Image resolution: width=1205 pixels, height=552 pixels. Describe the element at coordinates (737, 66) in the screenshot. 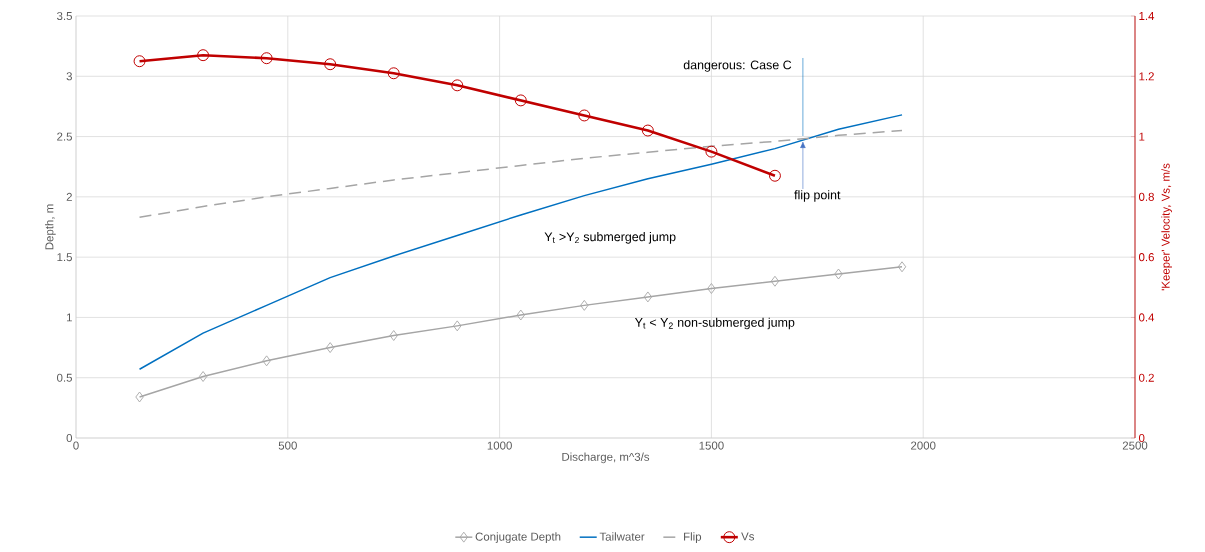

I see `annotation: dangerous: Case C` at that location.